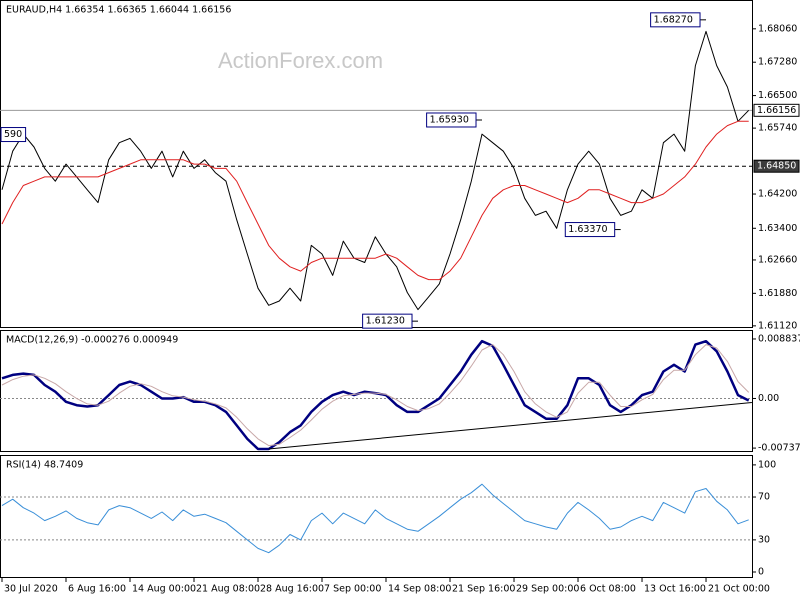  I want to click on y-tick-label: 1.67280, so click(777, 62).